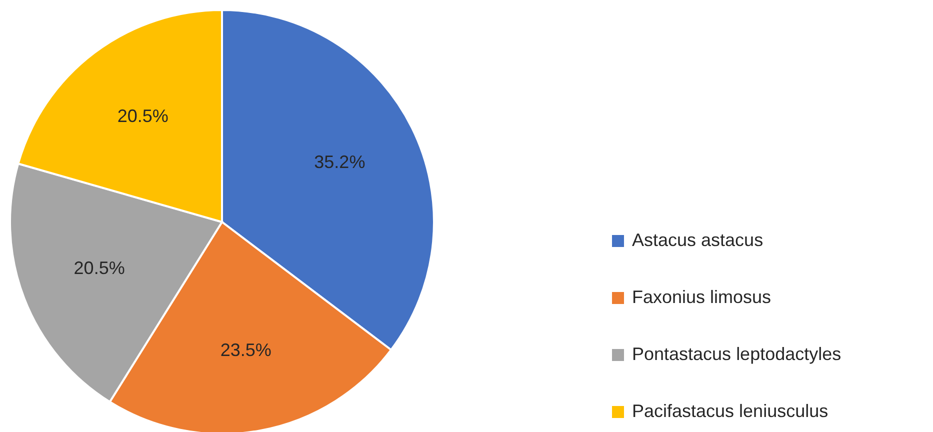 The width and height of the screenshot is (933, 432). What do you see at coordinates (702, 296) in the screenshot?
I see `legend-label: Faxonius limosus` at bounding box center [702, 296].